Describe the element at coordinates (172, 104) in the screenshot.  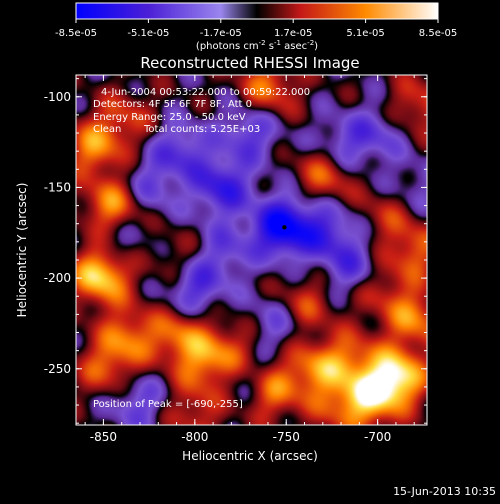
I see `annotation-detectors: Detectors: 4F 5F 6F 7F 8F, Att 0` at that location.